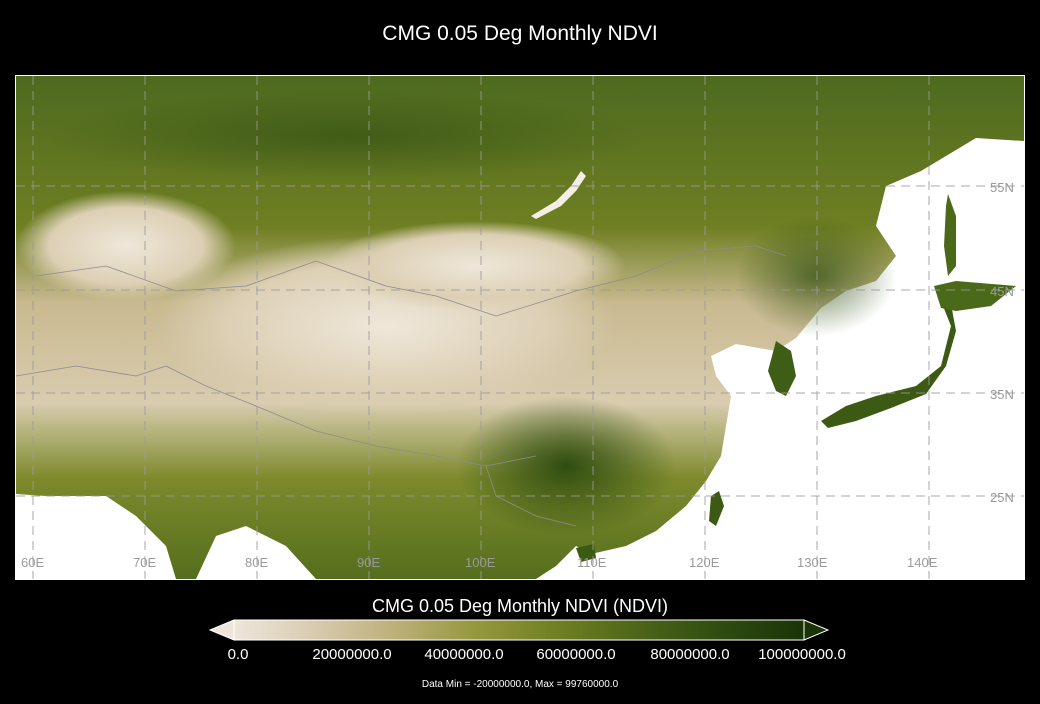 This screenshot has width=1040, height=704. What do you see at coordinates (480, 562) in the screenshot?
I see `lon-label-100e: 100E` at bounding box center [480, 562].